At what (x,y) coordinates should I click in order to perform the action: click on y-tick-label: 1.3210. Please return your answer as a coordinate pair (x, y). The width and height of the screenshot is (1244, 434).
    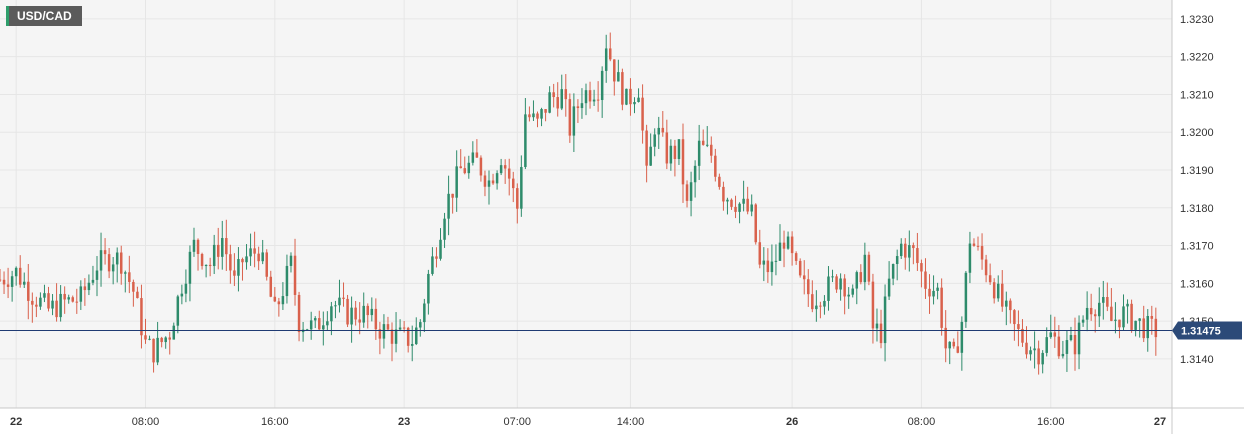
    Looking at the image, I should click on (1197, 95).